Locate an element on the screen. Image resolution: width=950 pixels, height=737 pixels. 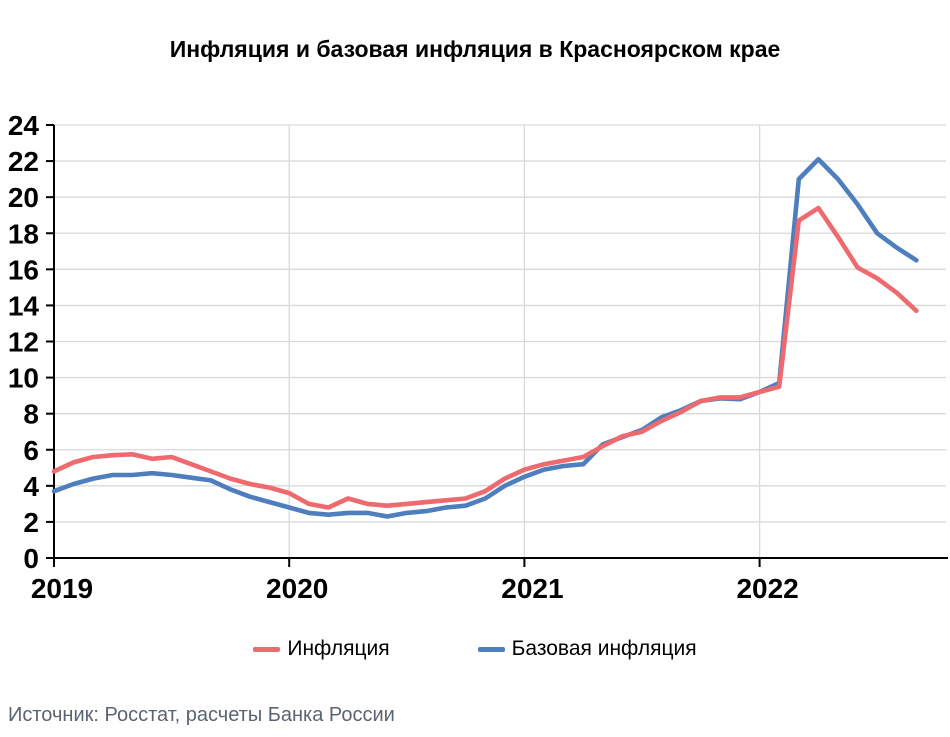
y-tick-label: 8 is located at coordinates (31, 414).